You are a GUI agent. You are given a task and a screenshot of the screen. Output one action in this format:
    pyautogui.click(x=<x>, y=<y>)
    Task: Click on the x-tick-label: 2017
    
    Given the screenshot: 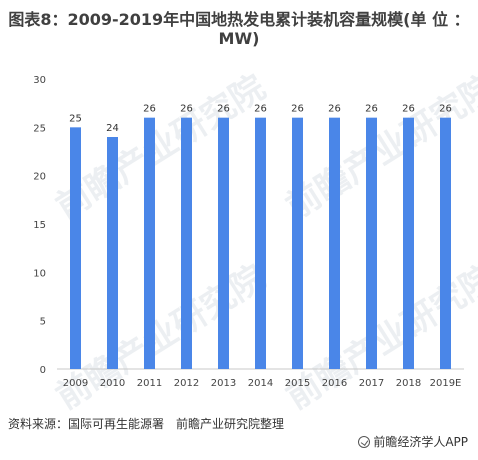 What is the action you would take?
    pyautogui.click(x=371, y=383)
    